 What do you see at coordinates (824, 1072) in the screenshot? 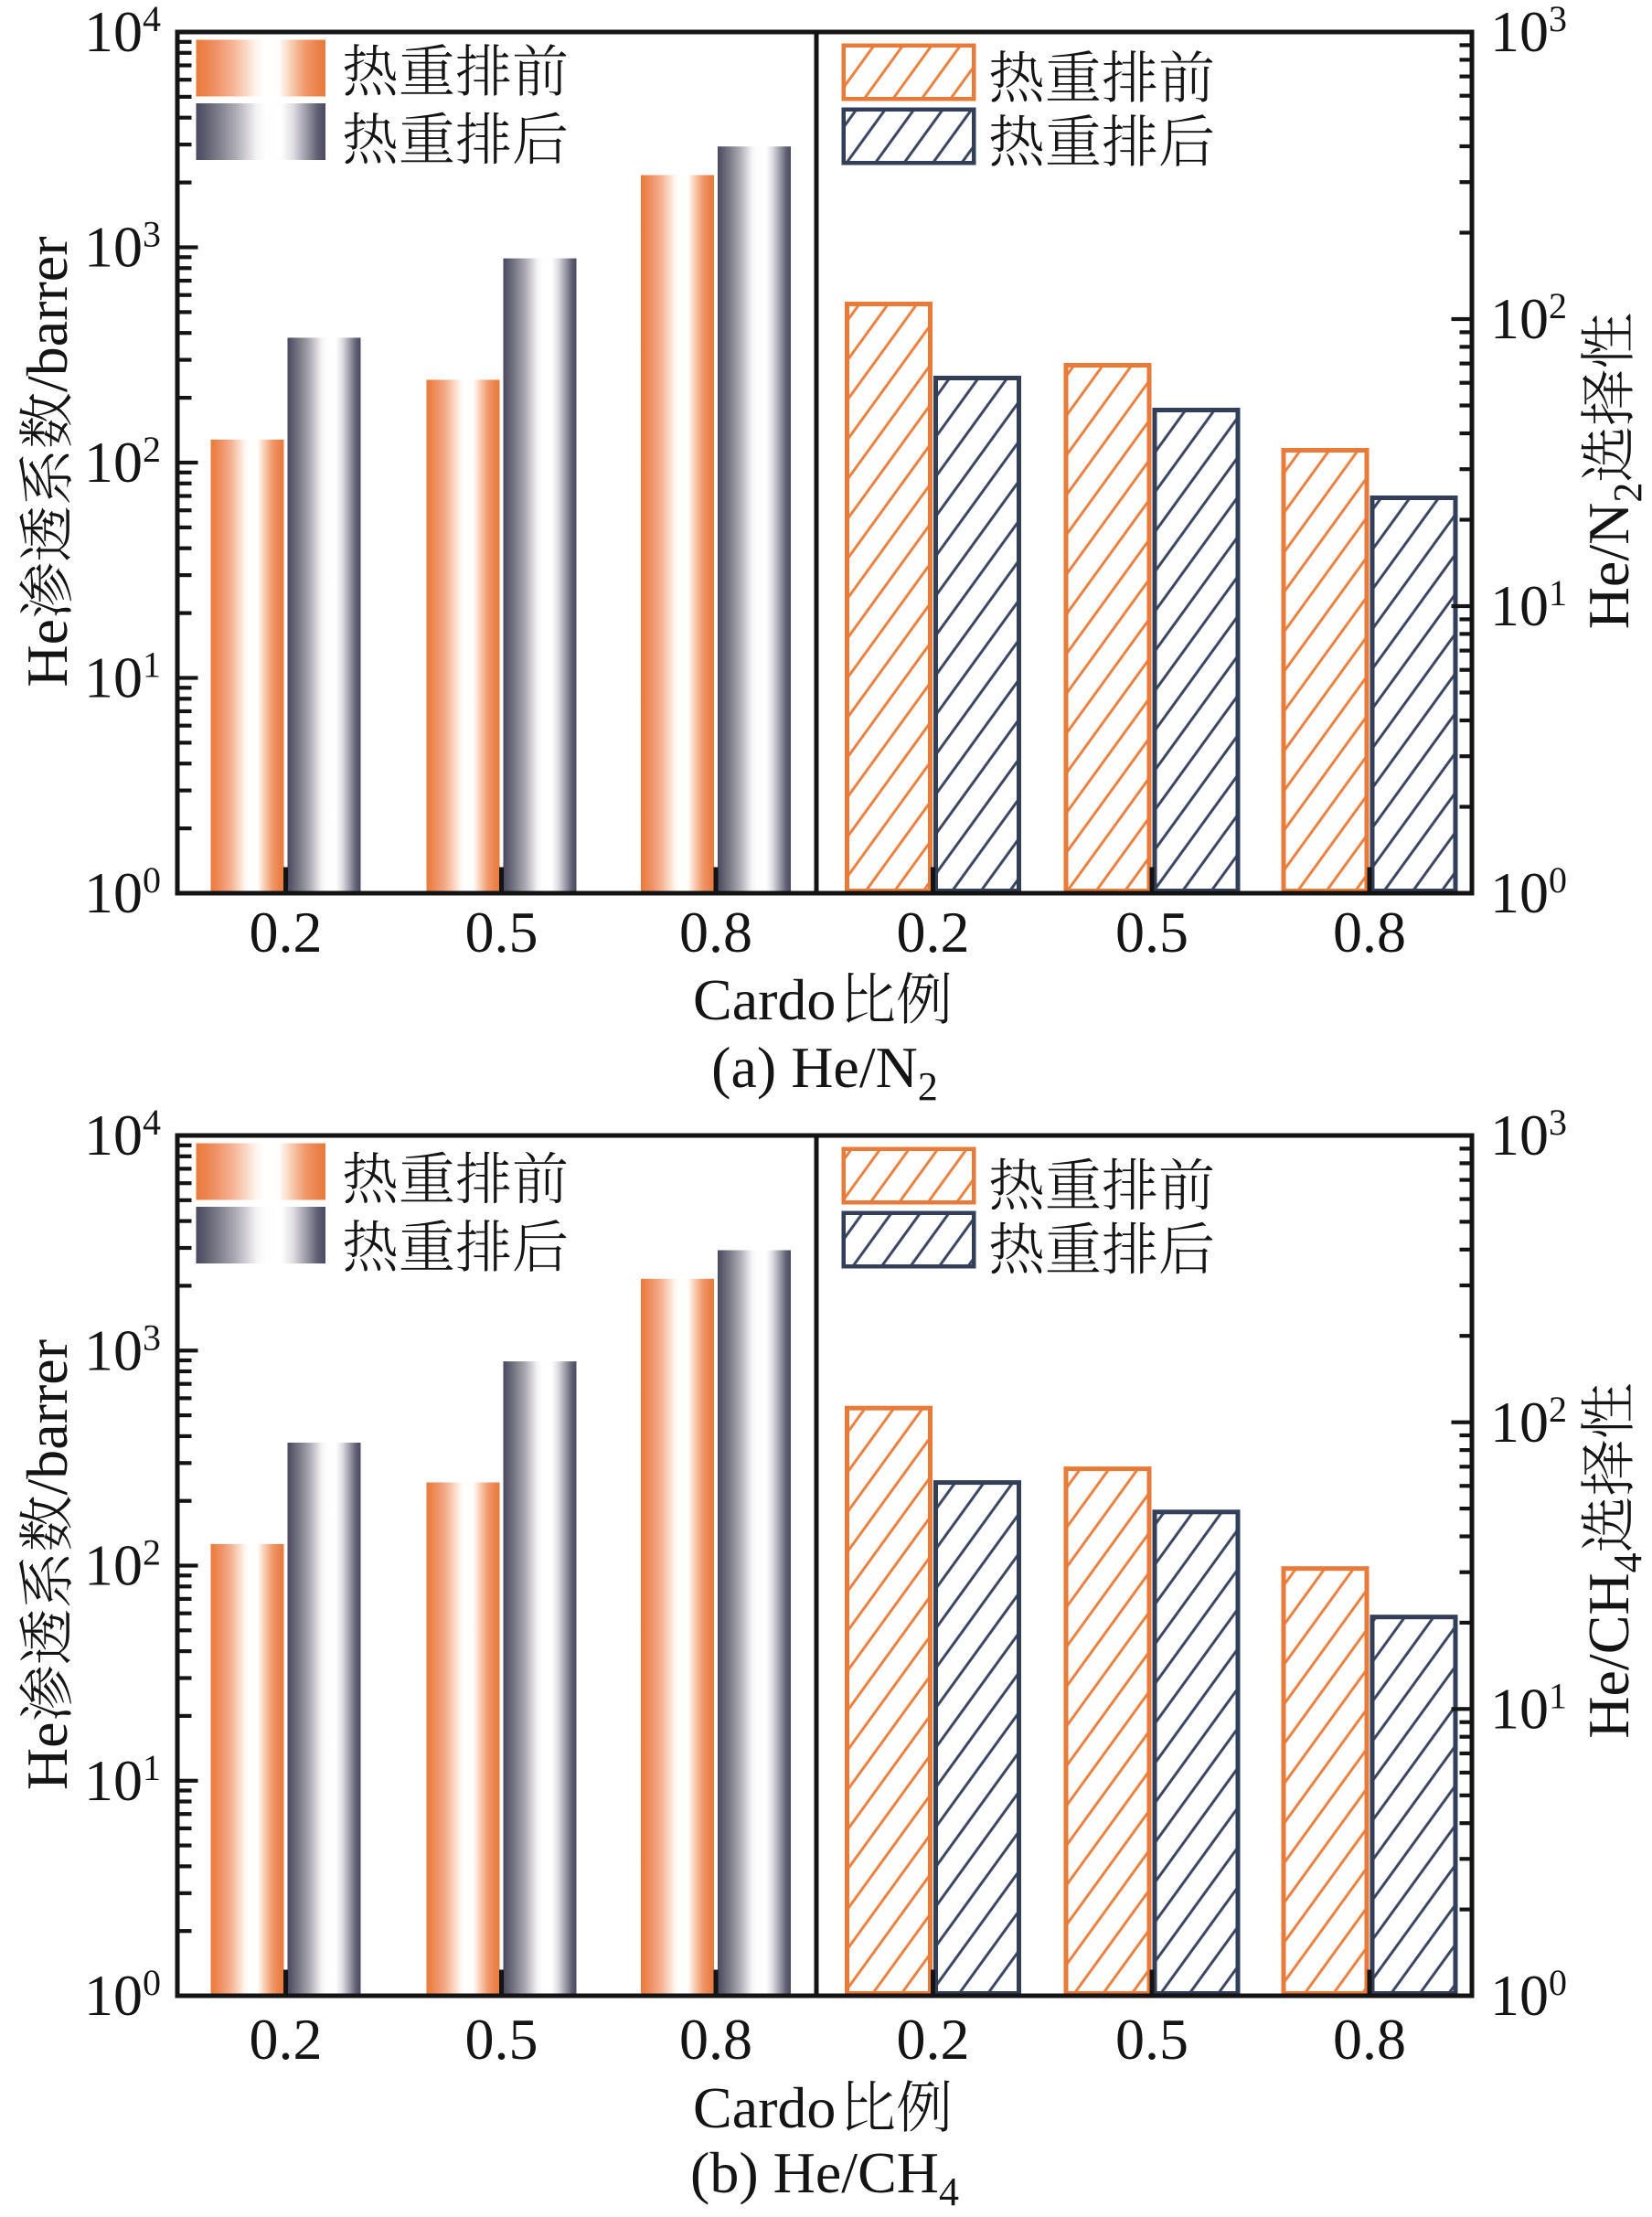
I see `svg-text: (a) He/N2` at bounding box center [824, 1072].